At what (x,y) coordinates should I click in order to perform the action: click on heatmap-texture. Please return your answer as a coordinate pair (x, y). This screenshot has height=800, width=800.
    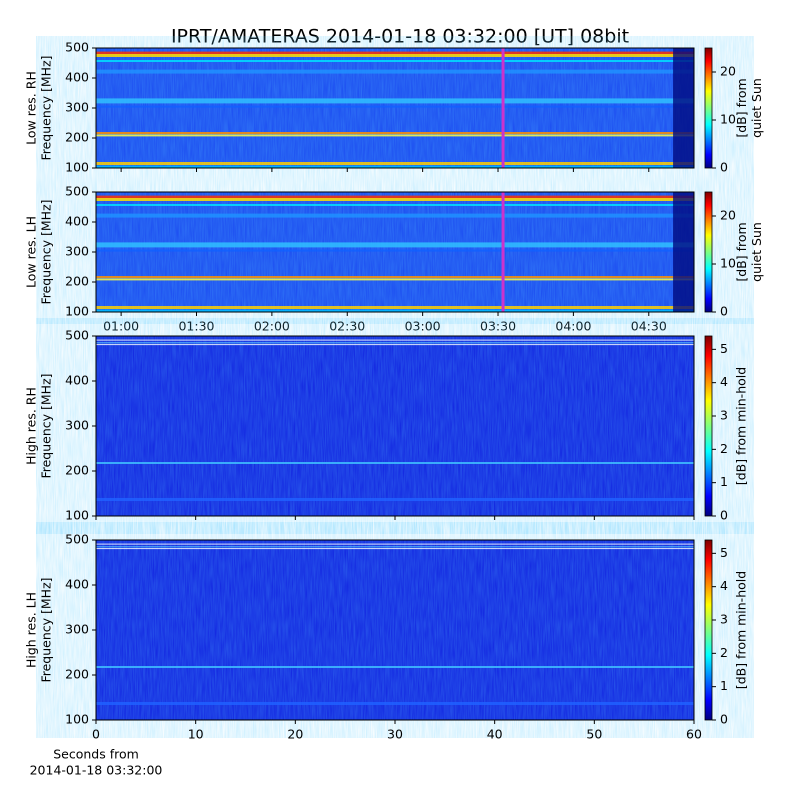
    Looking at the image, I should click on (395, 252).